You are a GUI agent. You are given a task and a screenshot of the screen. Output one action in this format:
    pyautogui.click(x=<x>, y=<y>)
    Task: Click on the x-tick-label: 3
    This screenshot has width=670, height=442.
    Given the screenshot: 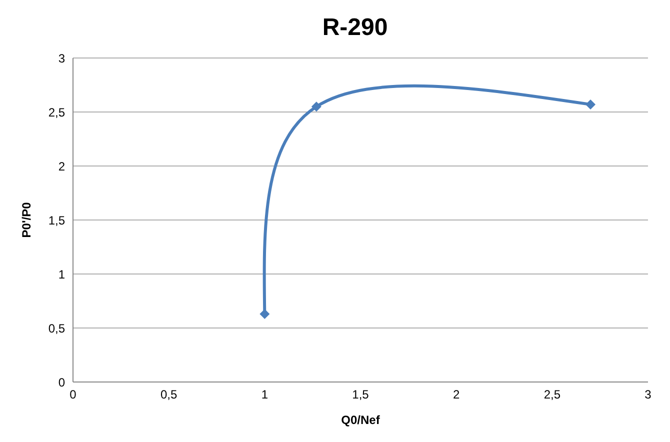 What is the action you would take?
    pyautogui.click(x=648, y=395)
    